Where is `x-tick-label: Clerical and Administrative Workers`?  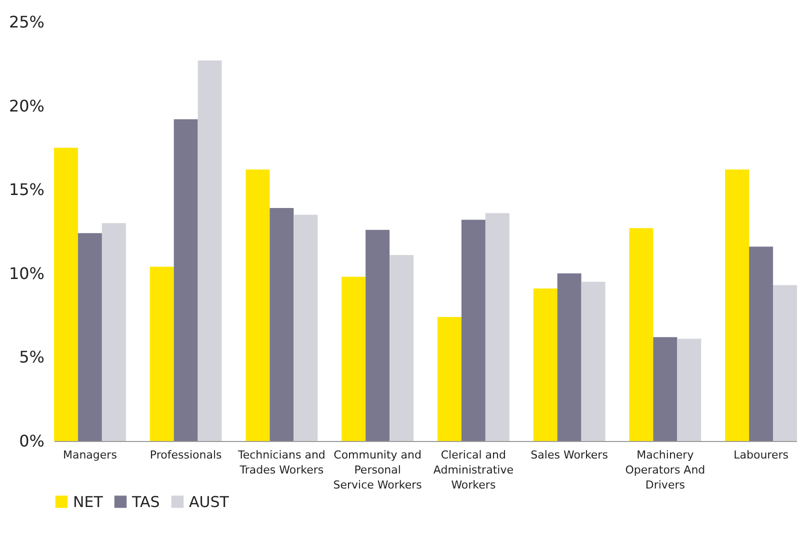
x-tick-label: Clerical and Administrative Workers is located at coordinates (473, 470).